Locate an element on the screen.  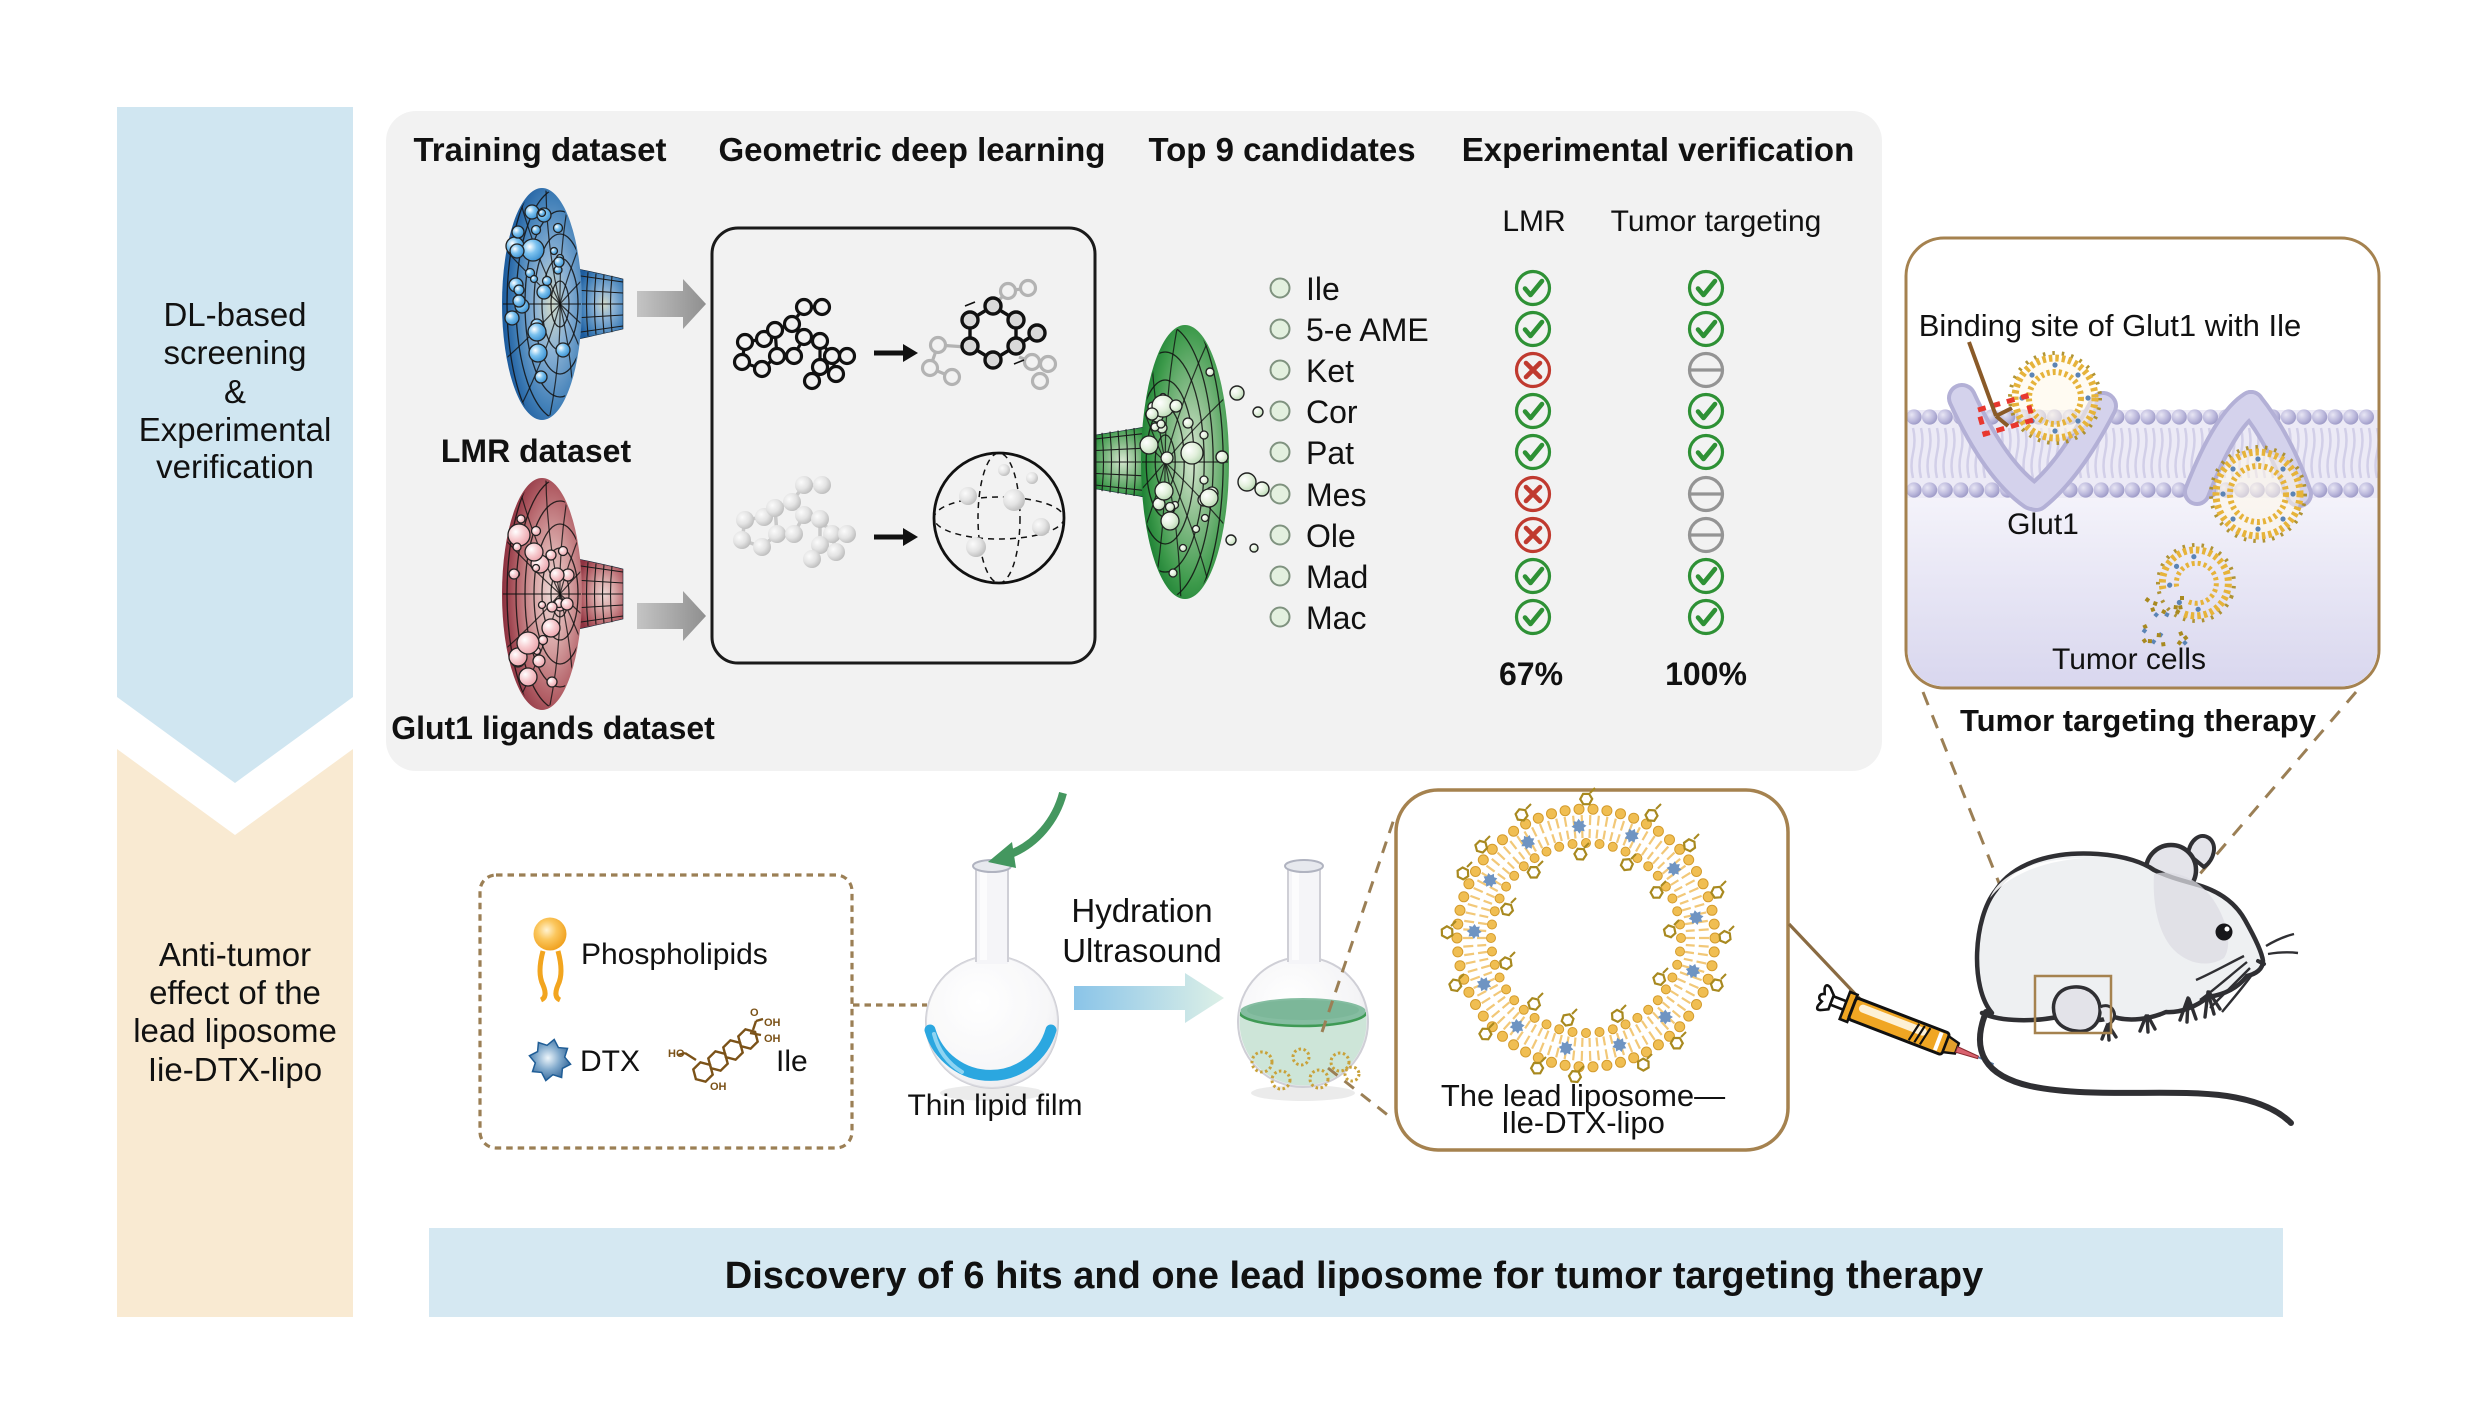
svg-text: Mad is located at coordinates (1337, 577).